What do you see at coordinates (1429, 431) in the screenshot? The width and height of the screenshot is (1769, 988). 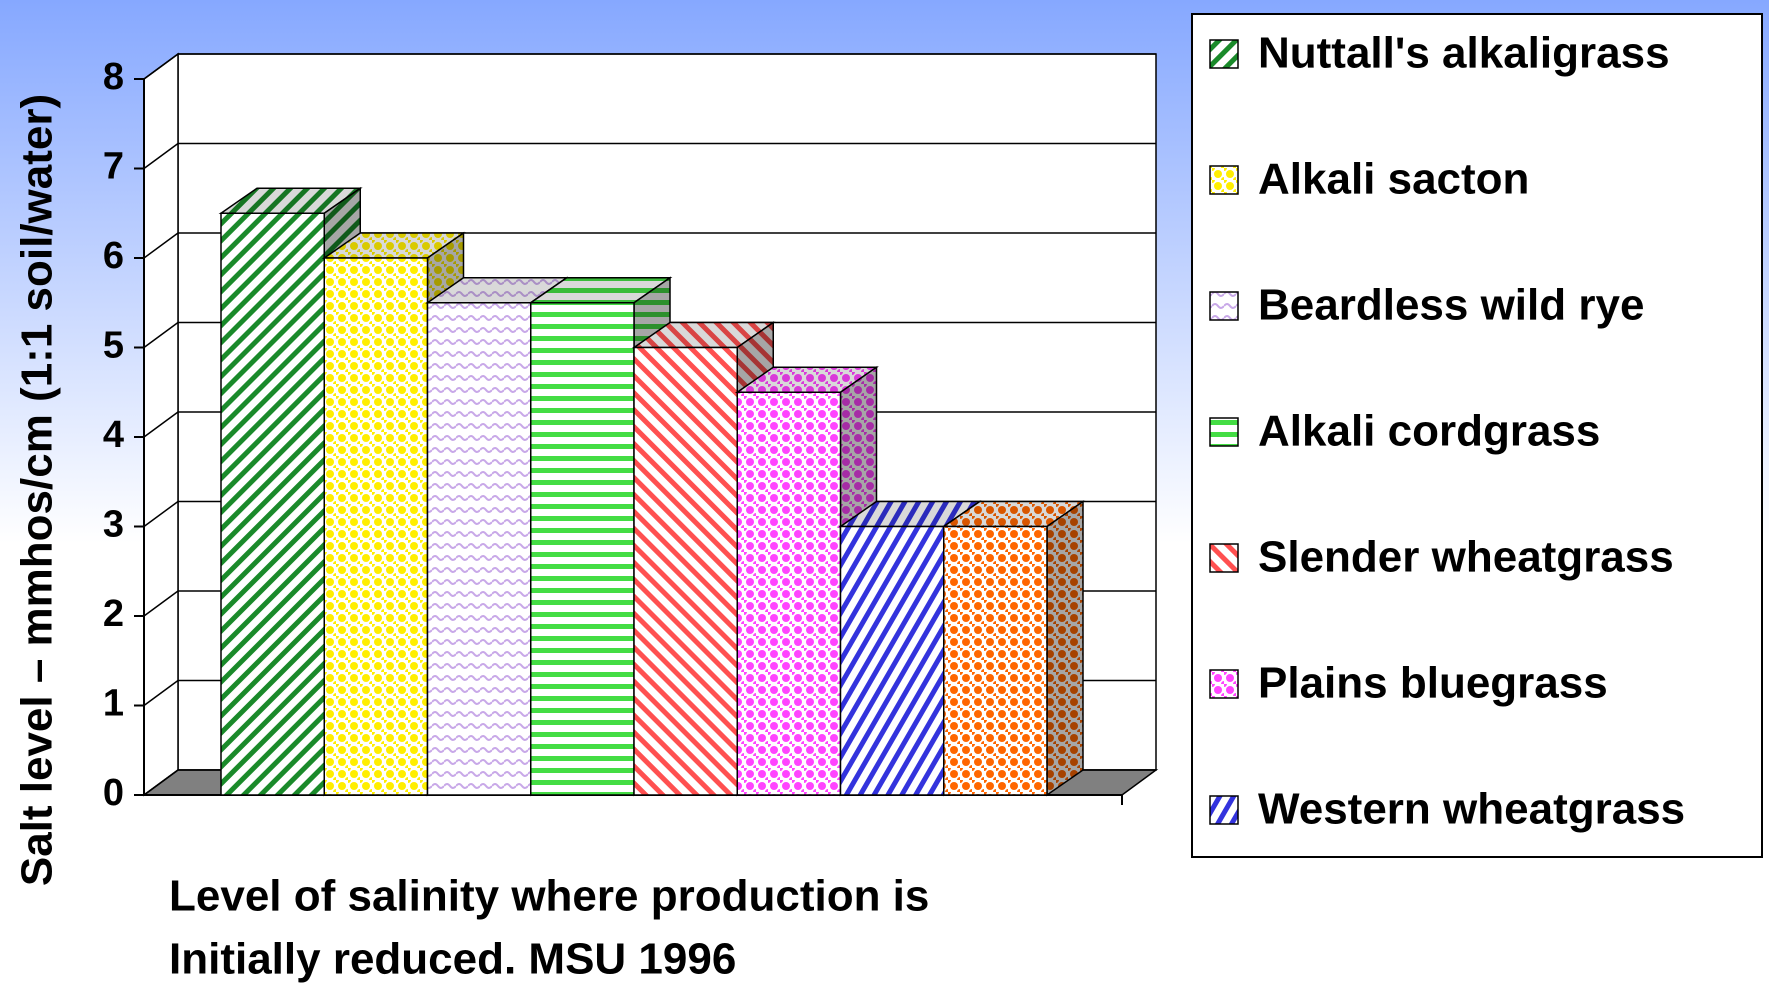 I see `legend-label: Alkali cordgrass` at bounding box center [1429, 431].